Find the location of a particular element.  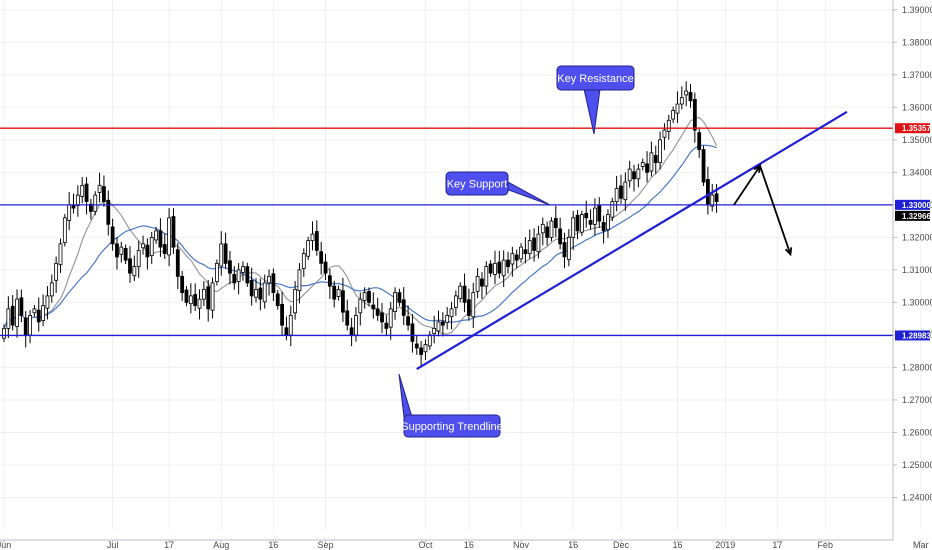

x-tick-label: Nov is located at coordinates (521, 545).